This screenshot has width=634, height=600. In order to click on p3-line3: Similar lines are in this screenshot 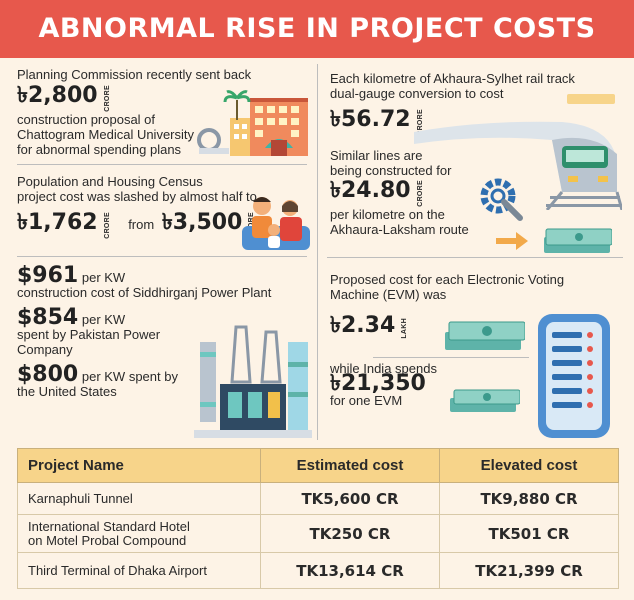, I will do `click(376, 155)`.